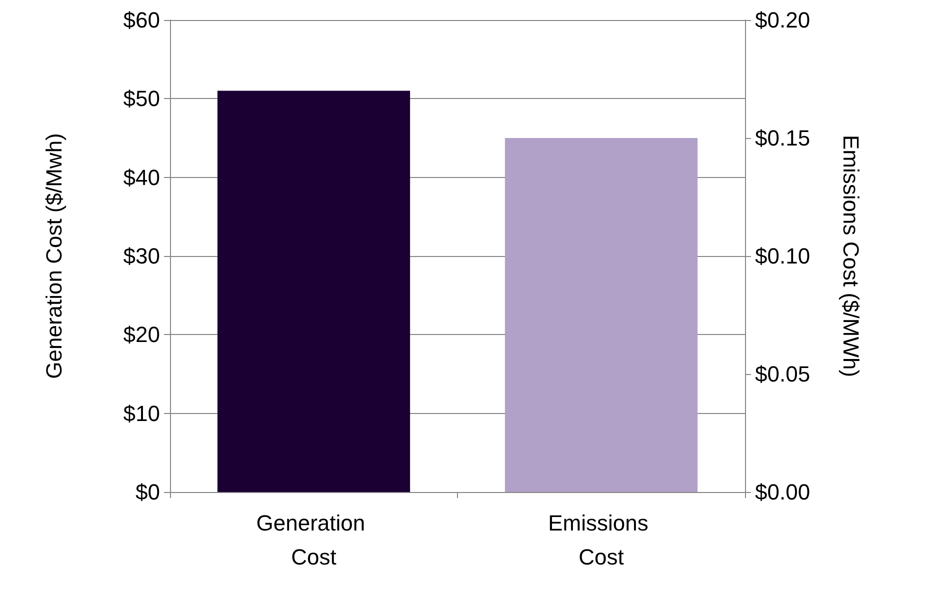  What do you see at coordinates (782, 20) in the screenshot?
I see `y2-tick-label: $0.20` at bounding box center [782, 20].